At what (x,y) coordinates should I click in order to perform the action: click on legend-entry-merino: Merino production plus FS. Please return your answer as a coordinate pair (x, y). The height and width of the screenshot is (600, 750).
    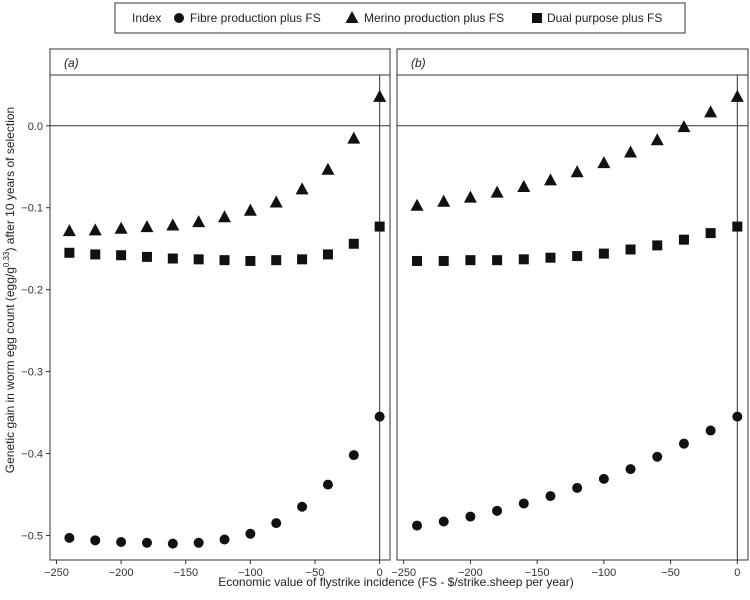
    Looking at the image, I should click on (424, 18).